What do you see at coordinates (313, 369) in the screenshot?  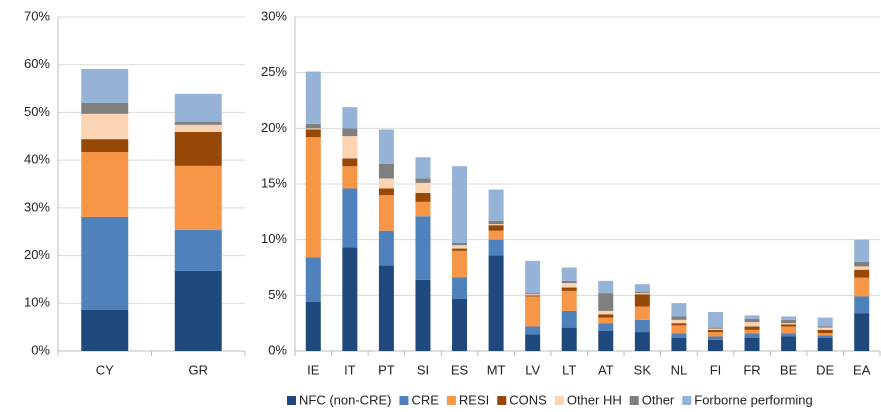 I see `x-tick-label: IE` at bounding box center [313, 369].